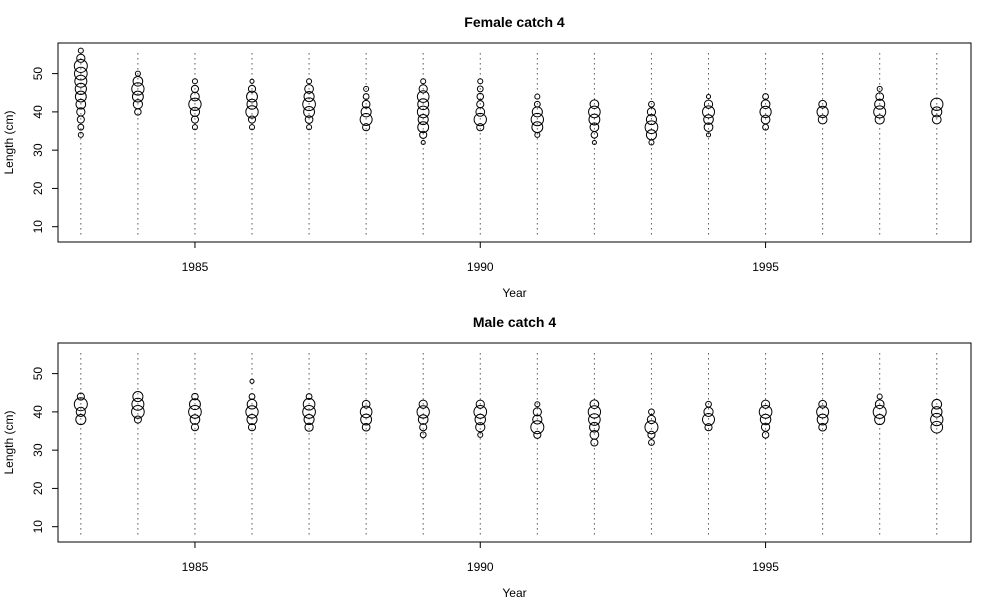  What do you see at coordinates (38, 488) in the screenshot?
I see `y-tick-label-1-20: 20` at bounding box center [38, 488].